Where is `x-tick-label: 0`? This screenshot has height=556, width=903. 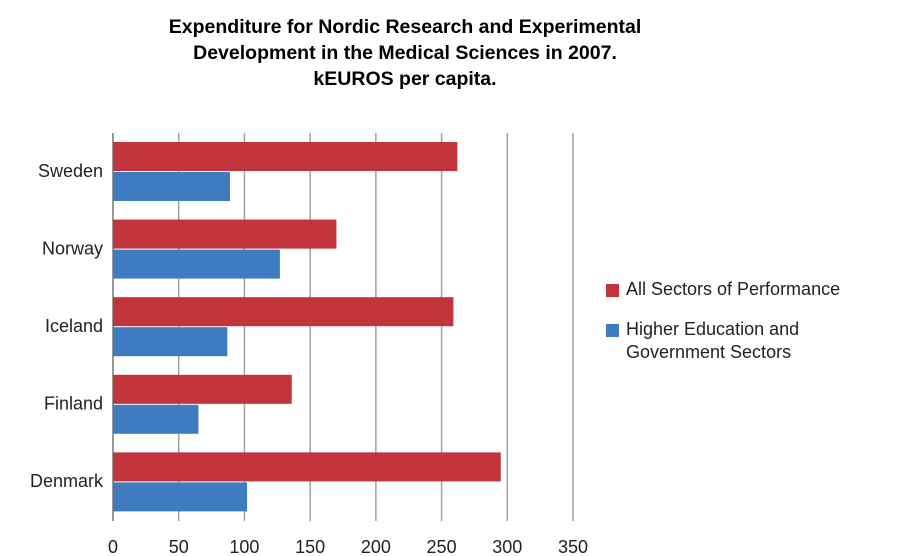
x-tick-label: 0 is located at coordinates (113, 546).